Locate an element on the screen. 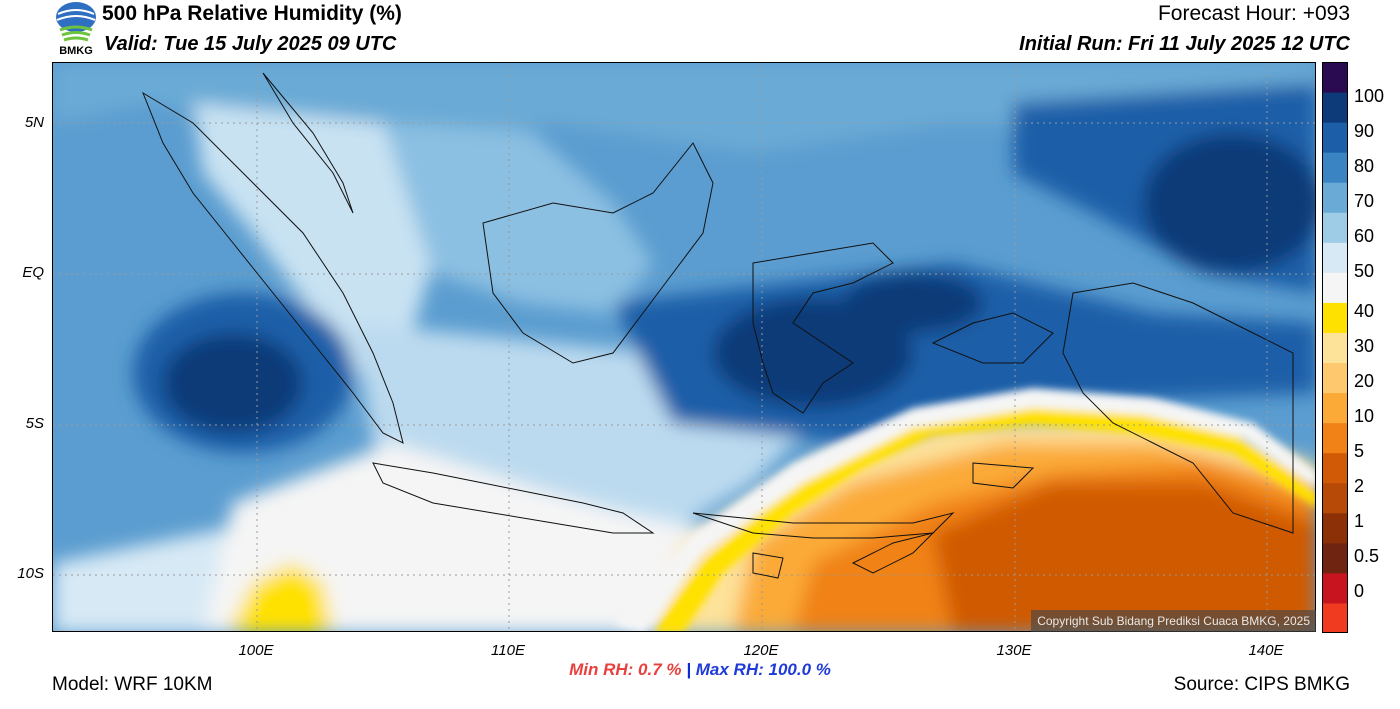 This screenshot has height=709, width=1400. legend-label: 100 is located at coordinates (1369, 96).